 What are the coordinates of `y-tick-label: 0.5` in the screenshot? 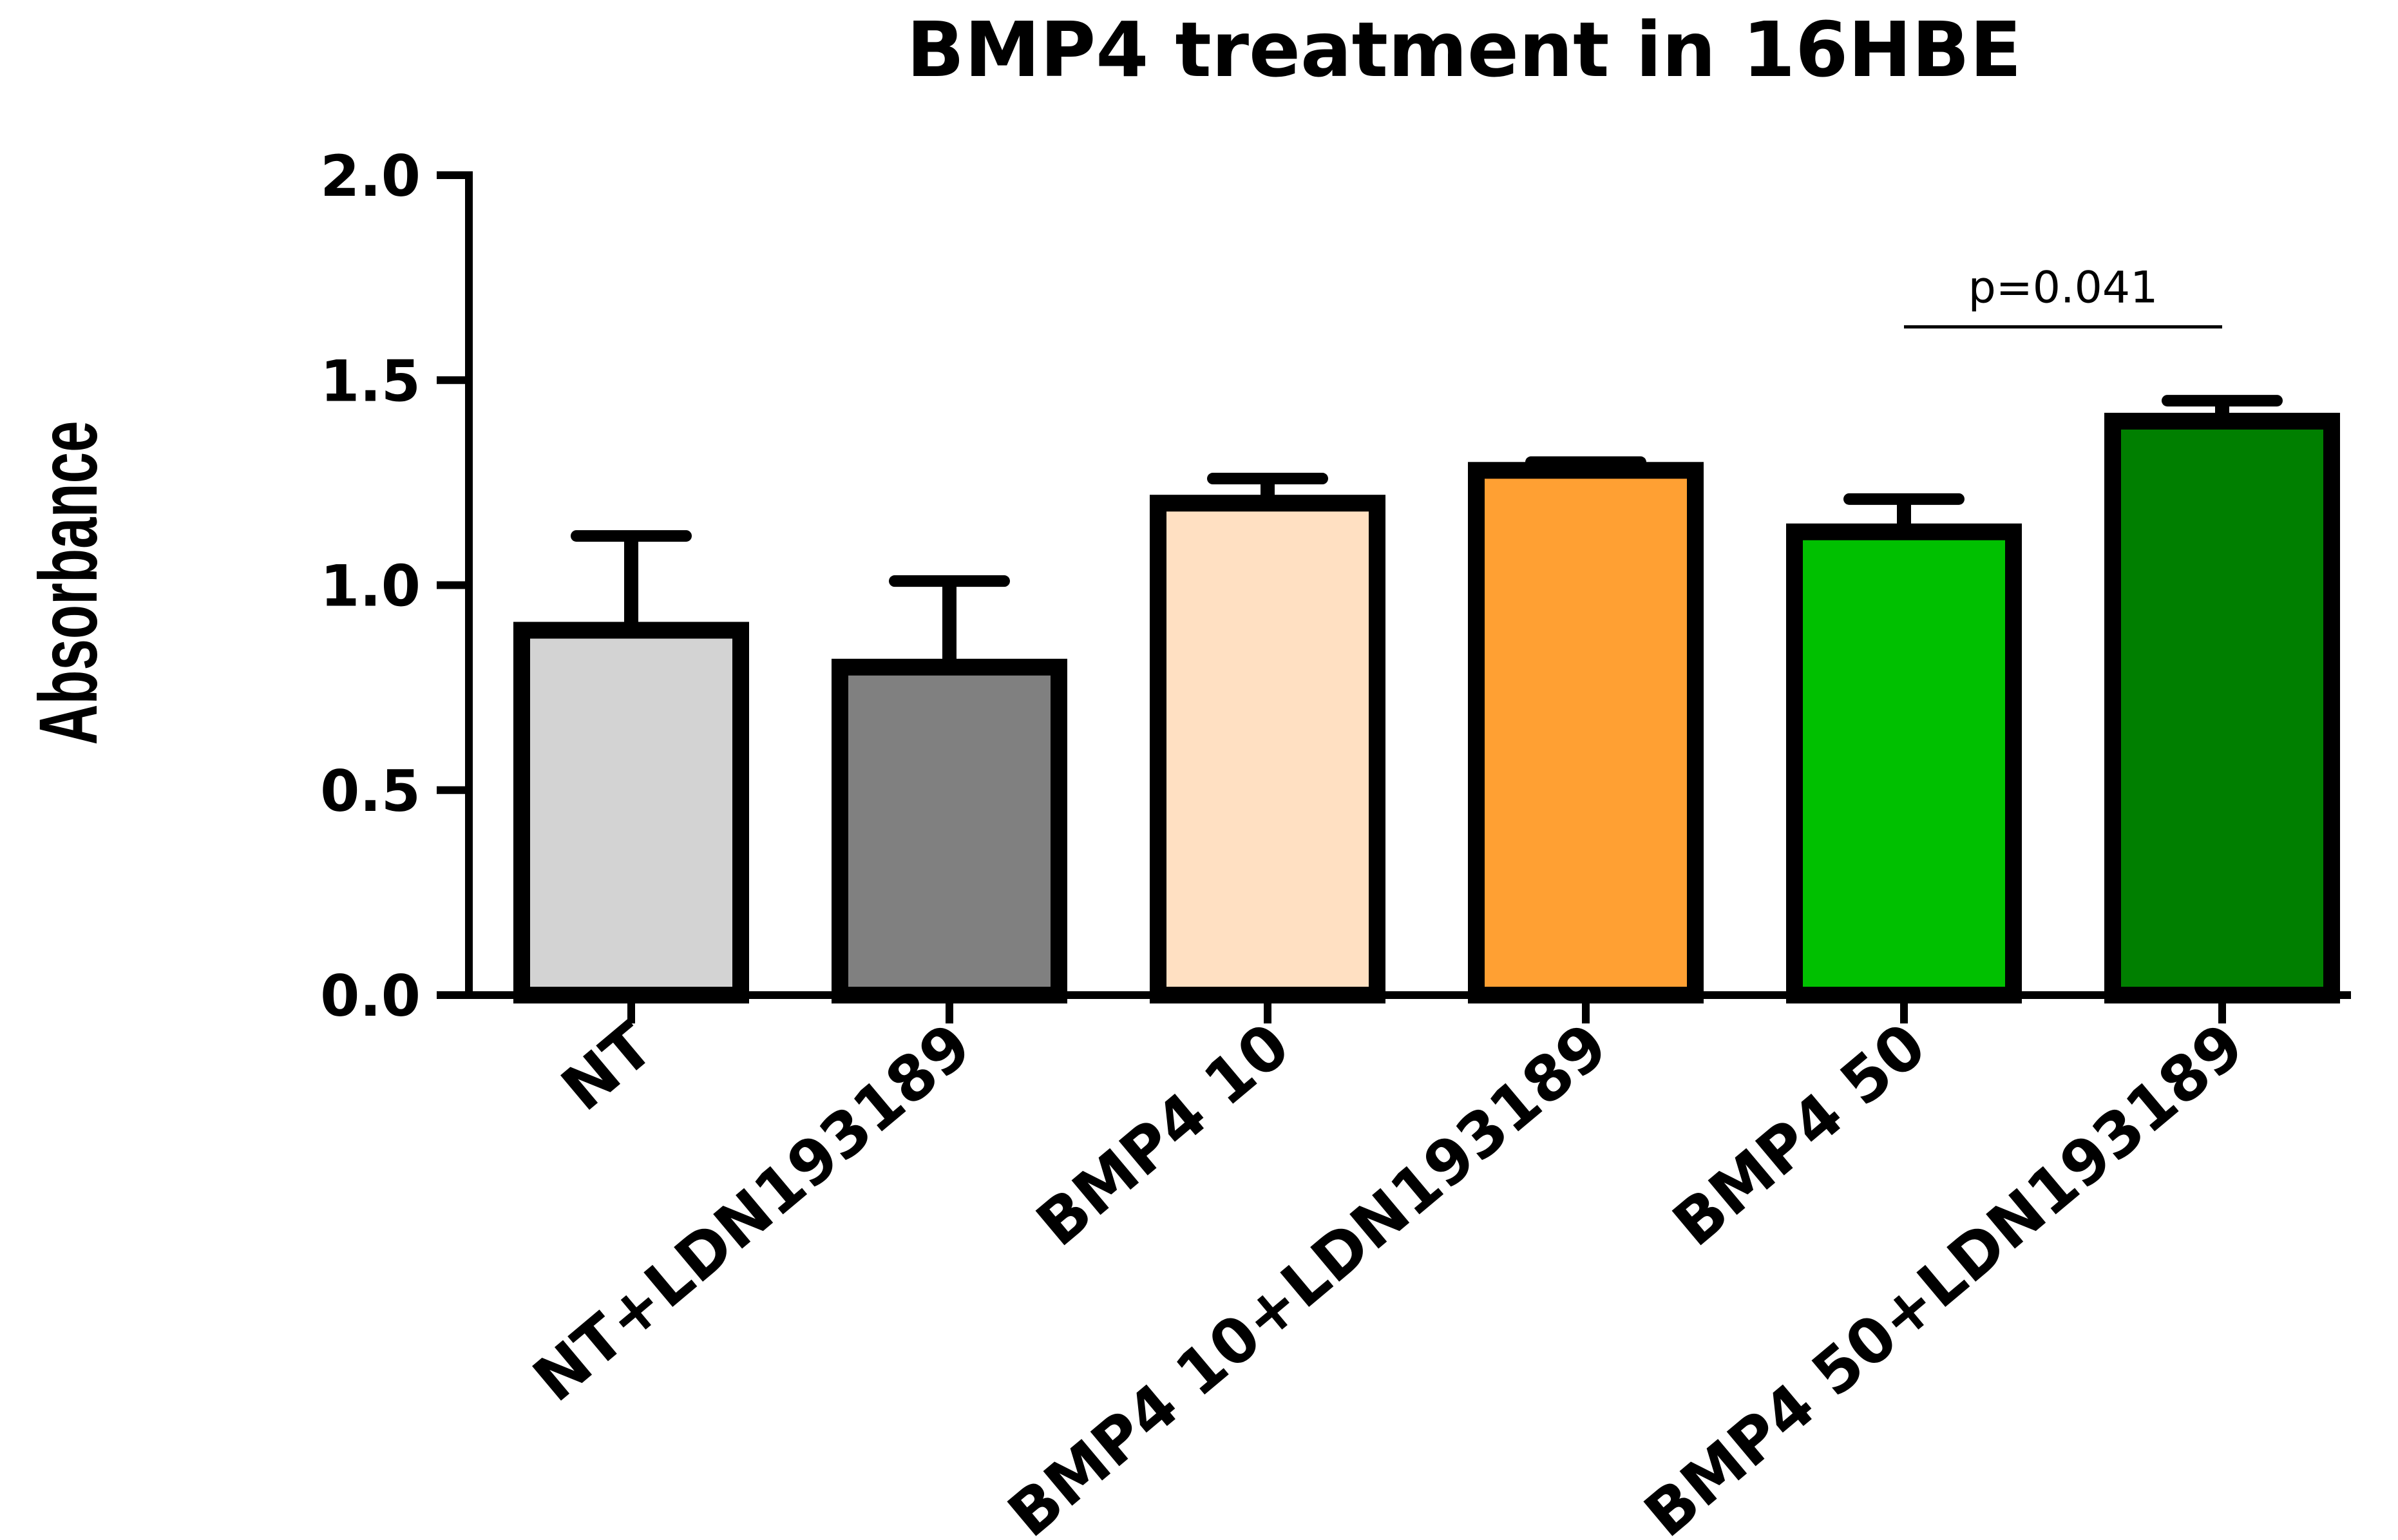 It's located at (370, 791).